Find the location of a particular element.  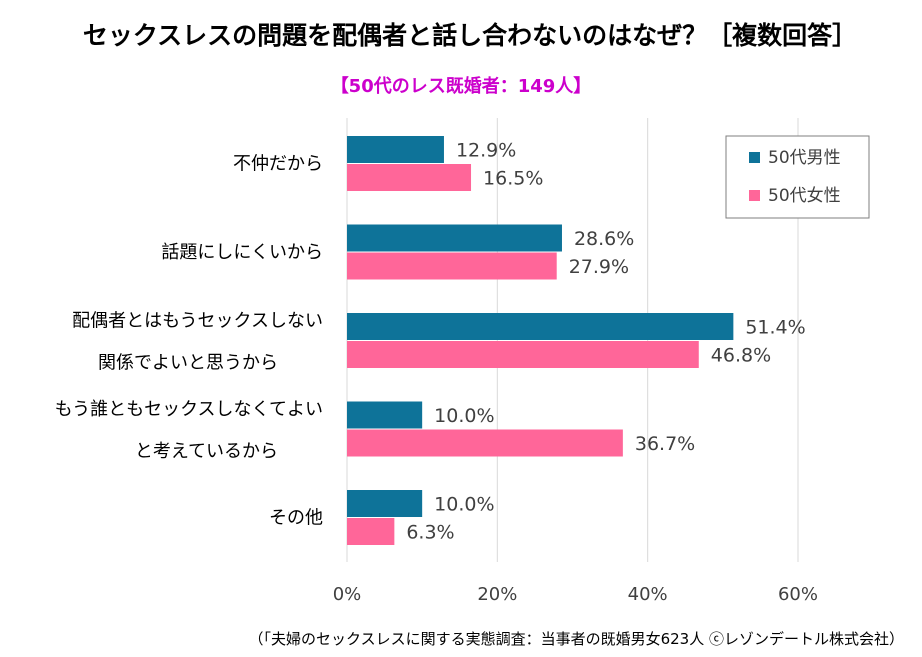

value-label-female-3: 36.7% is located at coordinates (665, 444).